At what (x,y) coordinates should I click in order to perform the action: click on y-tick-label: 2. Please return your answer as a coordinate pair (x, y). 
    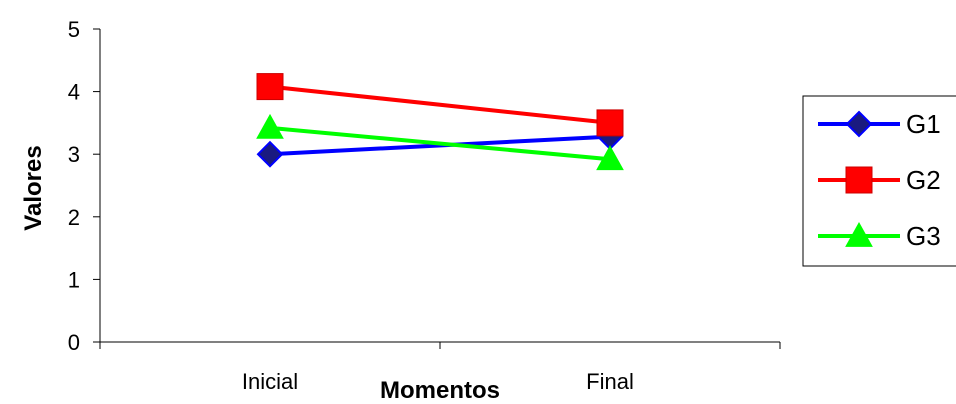
    Looking at the image, I should click on (74, 217).